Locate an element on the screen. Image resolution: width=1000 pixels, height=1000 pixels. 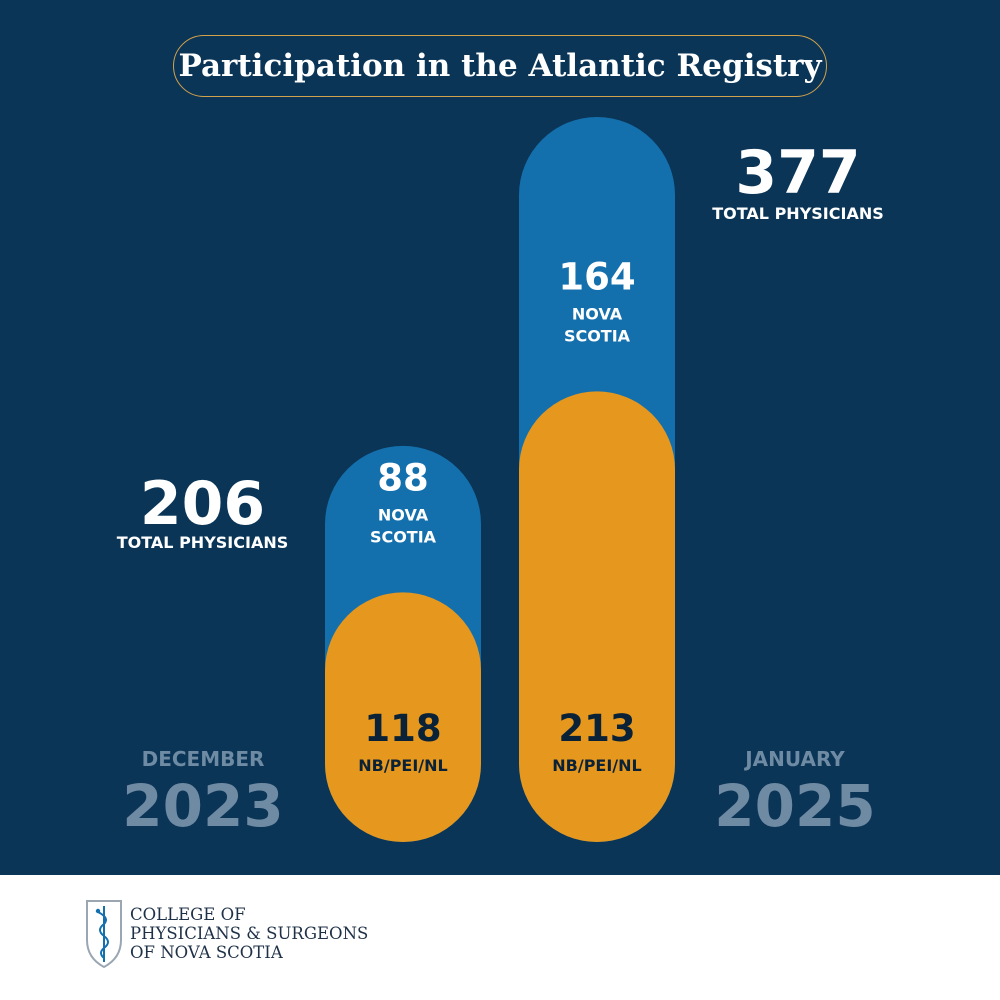
data-label-nova-scotia: 164 is located at coordinates (596, 276).